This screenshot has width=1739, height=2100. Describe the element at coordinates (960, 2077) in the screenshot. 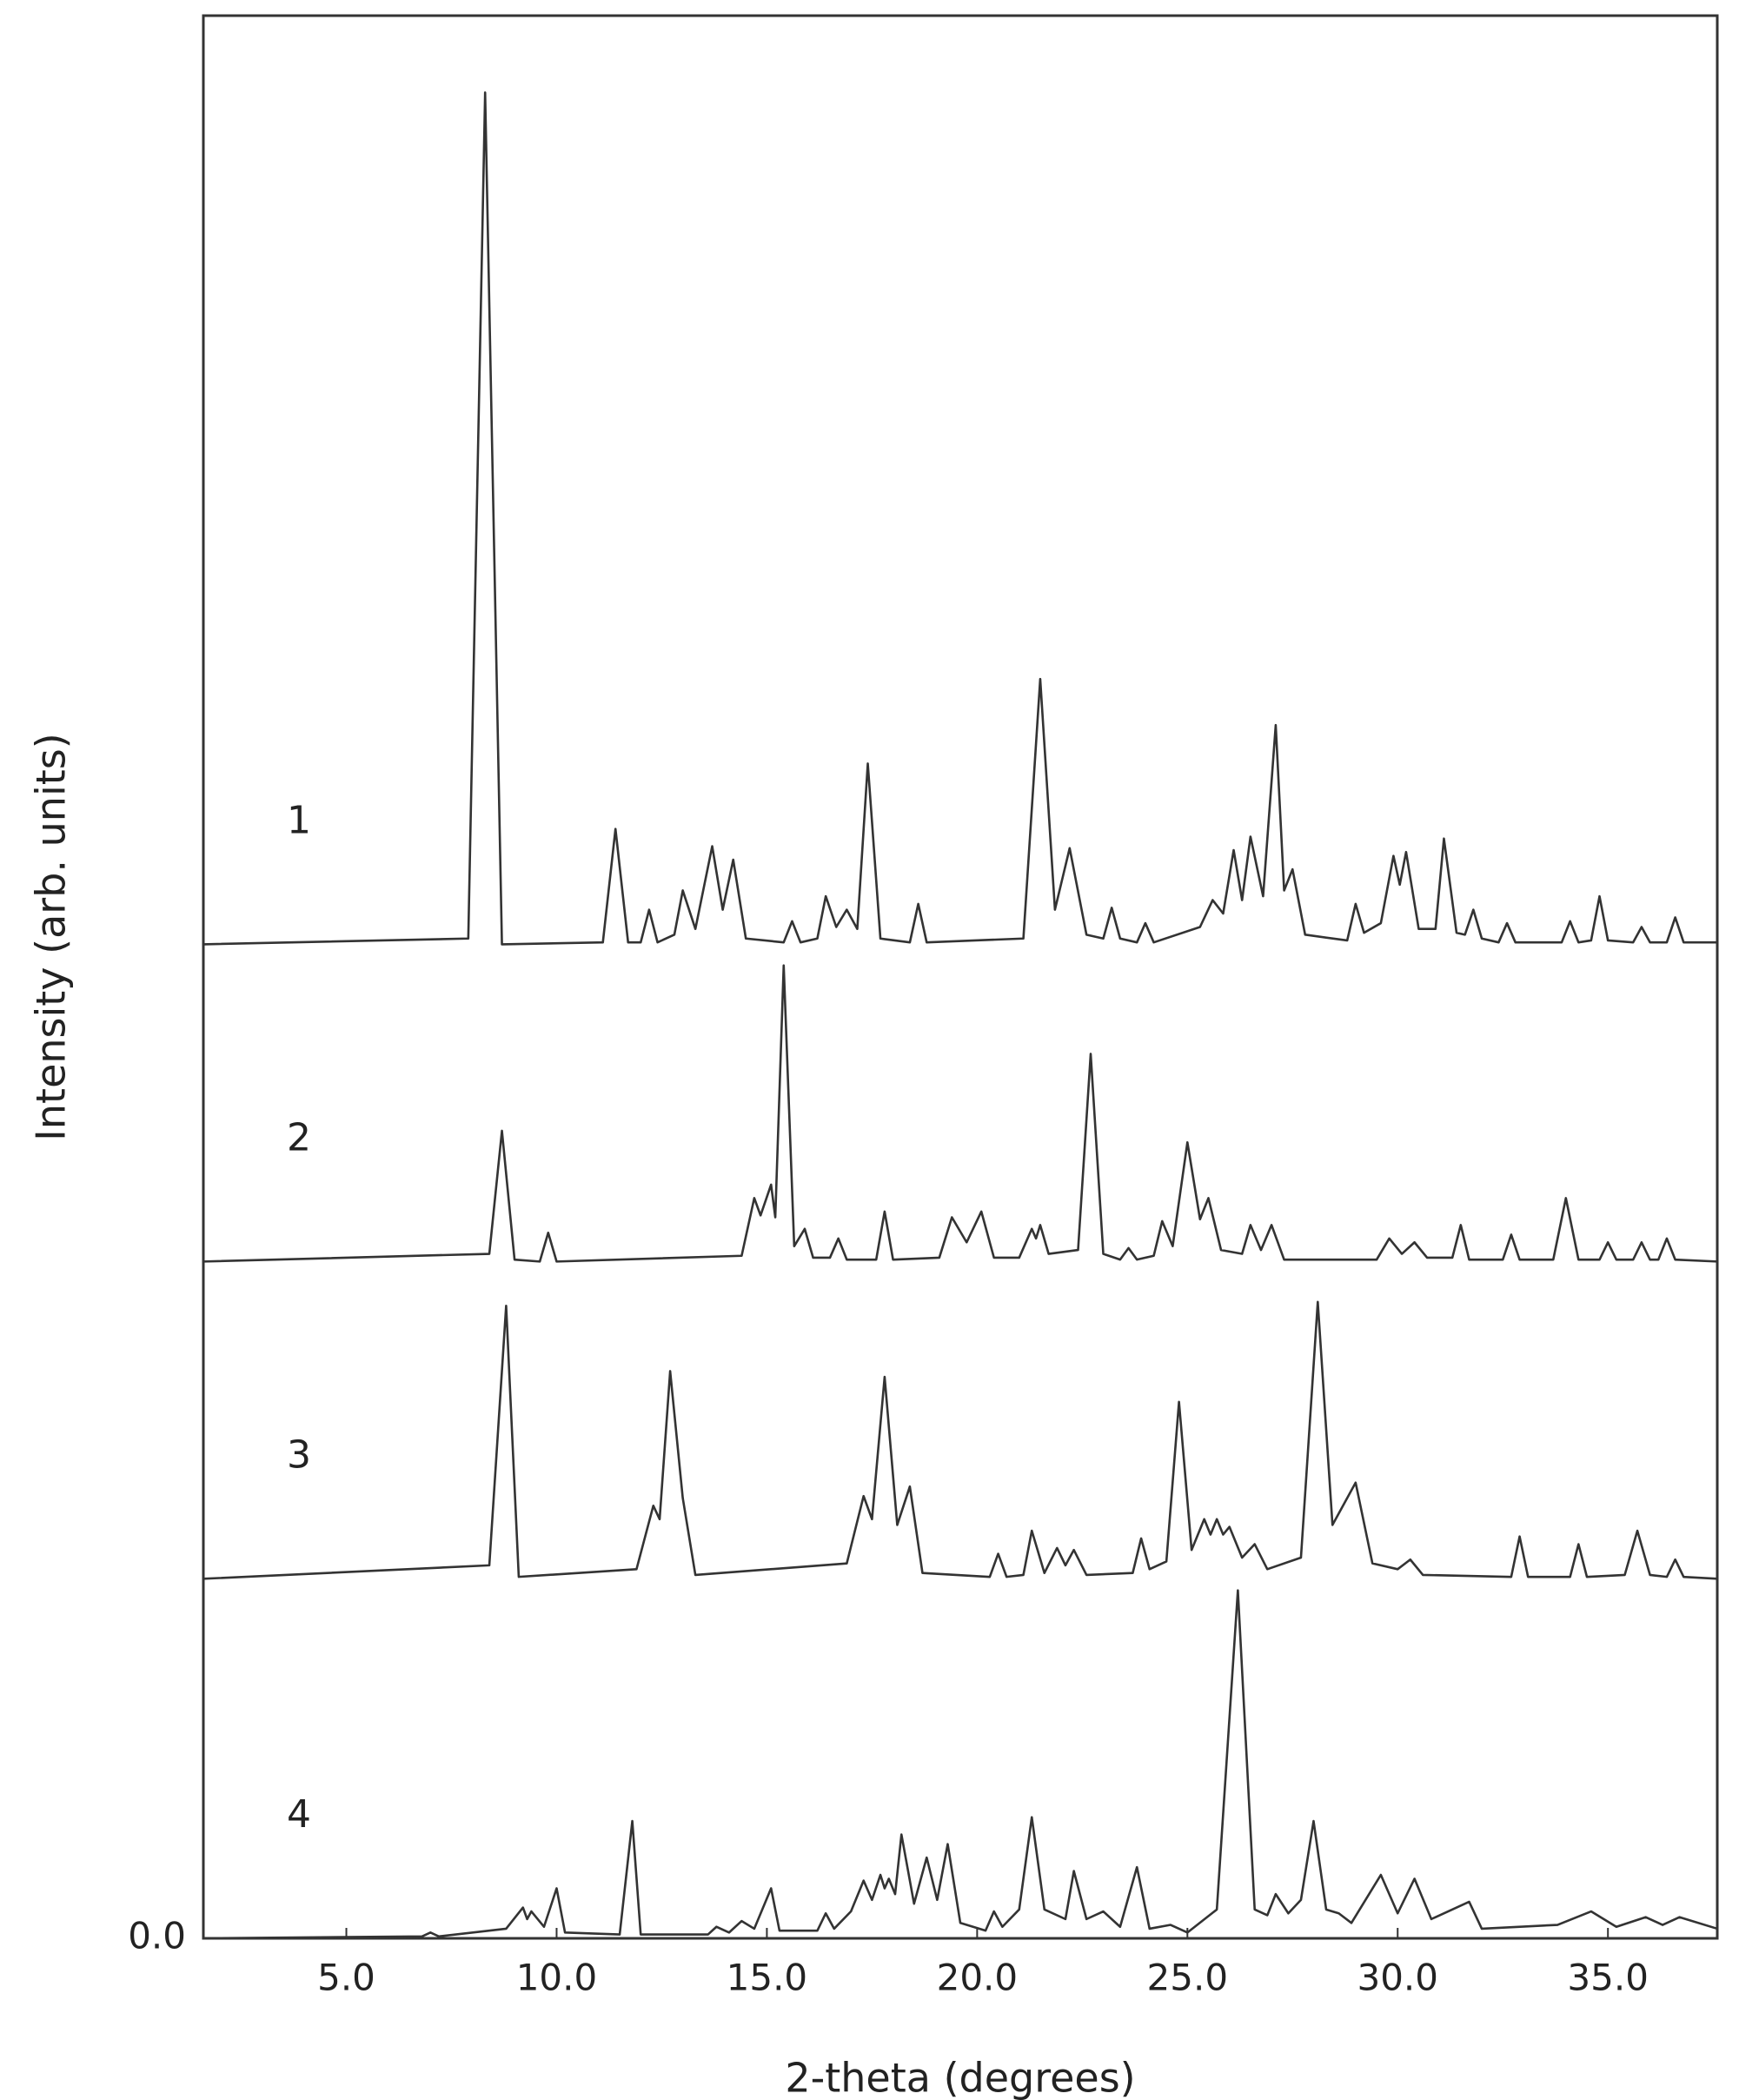

I see `x-axis-label: 2-theta (degrees)` at that location.